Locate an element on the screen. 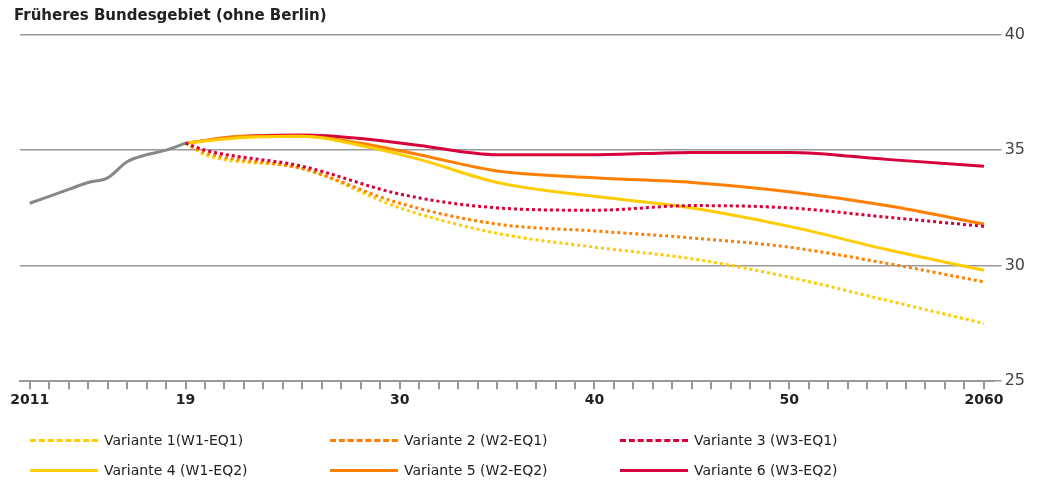 The image size is (1038, 502). x-tick-label: 2011 is located at coordinates (30, 399).